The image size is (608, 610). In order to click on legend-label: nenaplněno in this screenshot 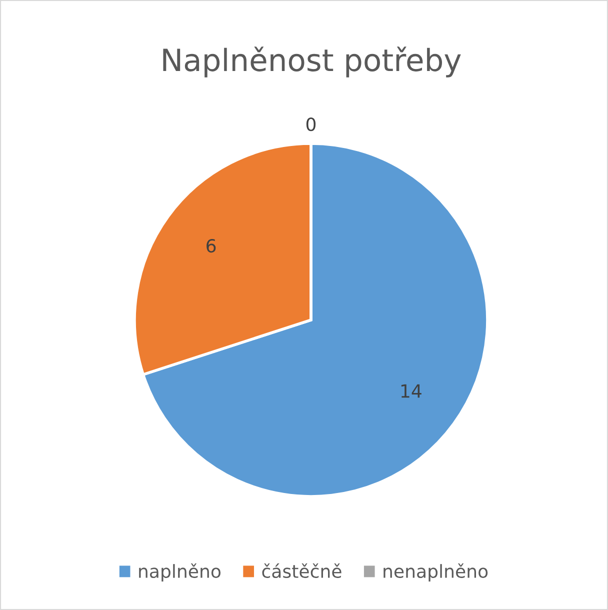, I will do `click(436, 572)`.